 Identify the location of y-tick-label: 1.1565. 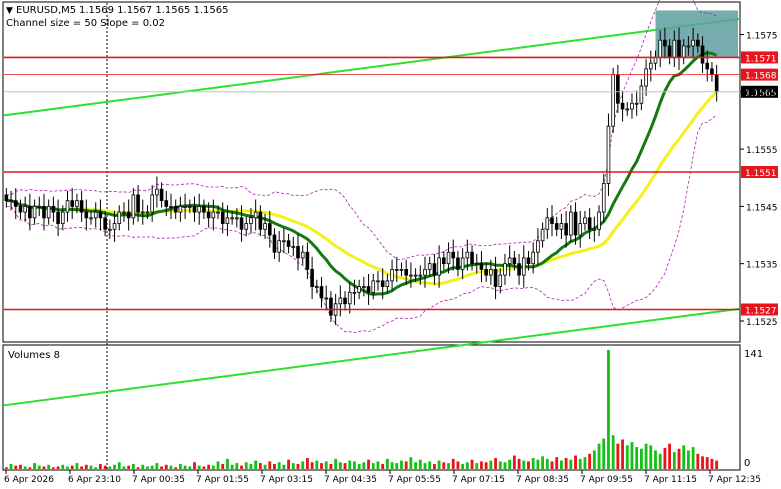
(762, 94).